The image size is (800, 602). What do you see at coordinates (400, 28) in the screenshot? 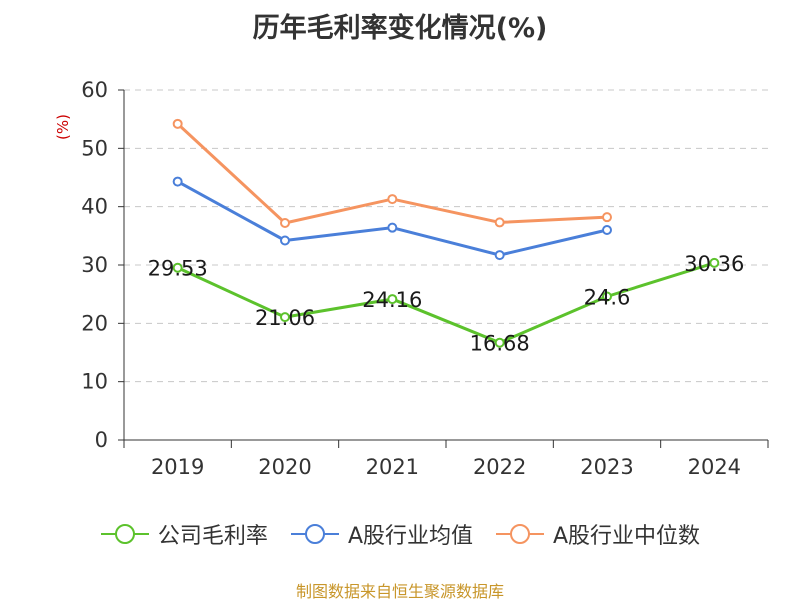
I see `chart-title: 历年毛利率变化情况(%)` at bounding box center [400, 28].